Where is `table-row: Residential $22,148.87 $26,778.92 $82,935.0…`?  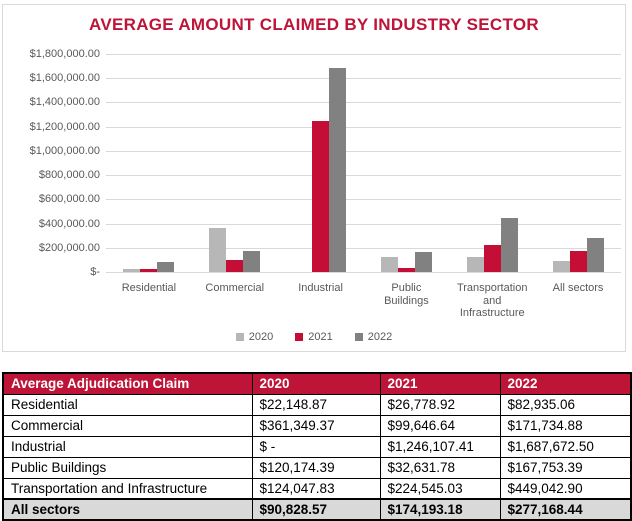 table-row: Residential $22,148.87 $26,778.92 $82,935.0… is located at coordinates (317, 404).